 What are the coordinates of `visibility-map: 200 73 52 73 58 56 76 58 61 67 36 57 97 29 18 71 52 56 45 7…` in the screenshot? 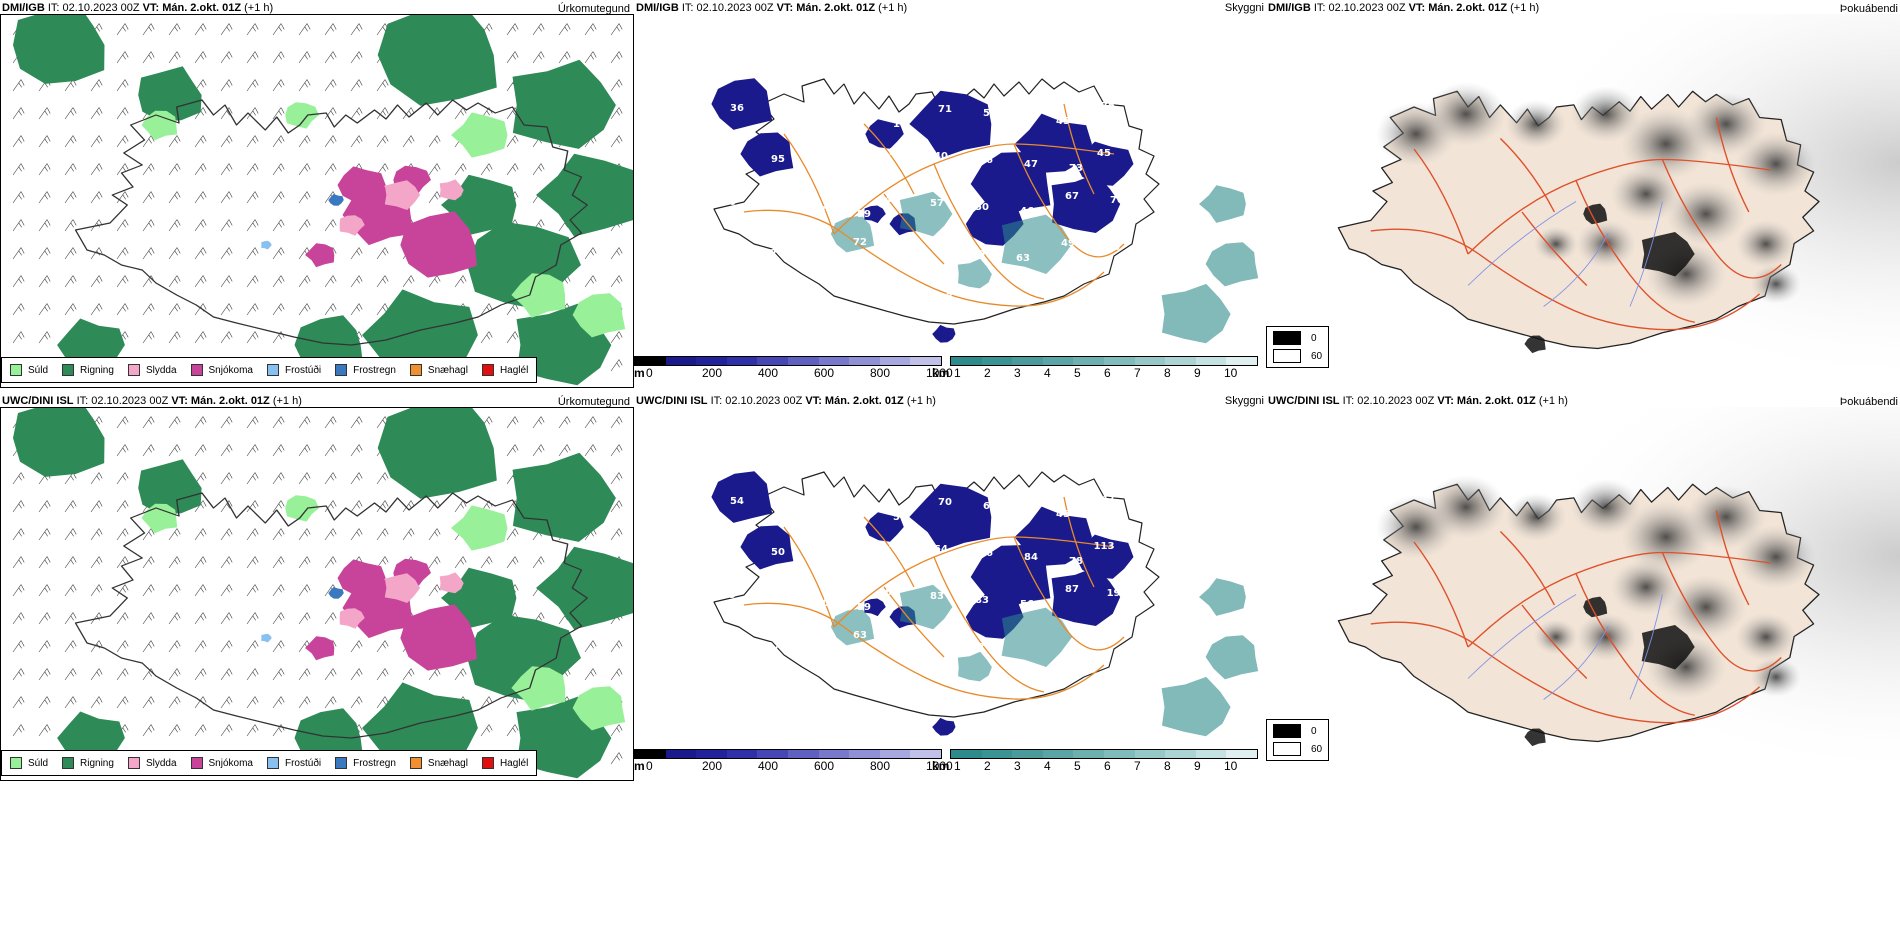 It's located at (985, 200).